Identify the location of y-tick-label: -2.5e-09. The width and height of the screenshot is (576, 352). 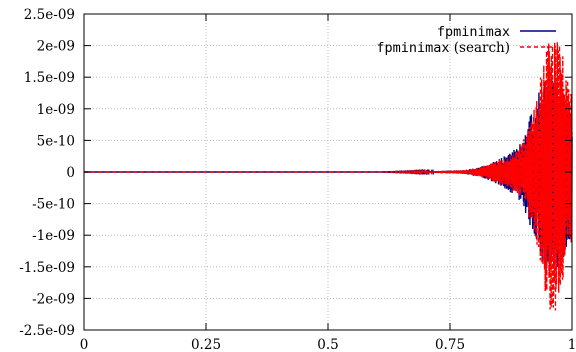
(47, 331).